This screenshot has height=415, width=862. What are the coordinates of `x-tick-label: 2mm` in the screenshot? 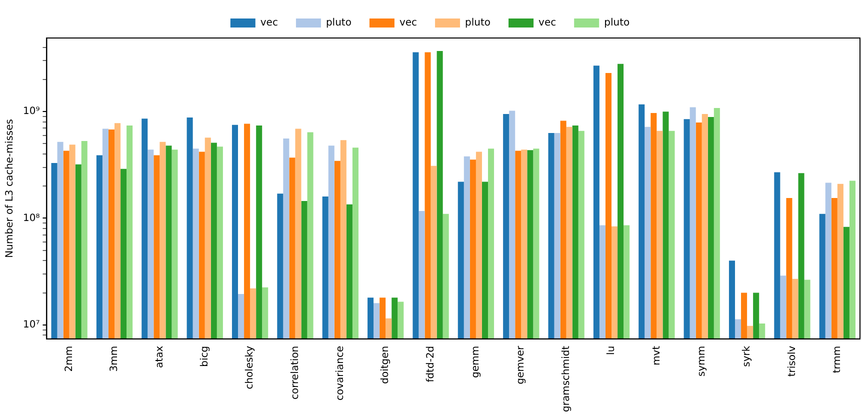 It's located at (69, 359).